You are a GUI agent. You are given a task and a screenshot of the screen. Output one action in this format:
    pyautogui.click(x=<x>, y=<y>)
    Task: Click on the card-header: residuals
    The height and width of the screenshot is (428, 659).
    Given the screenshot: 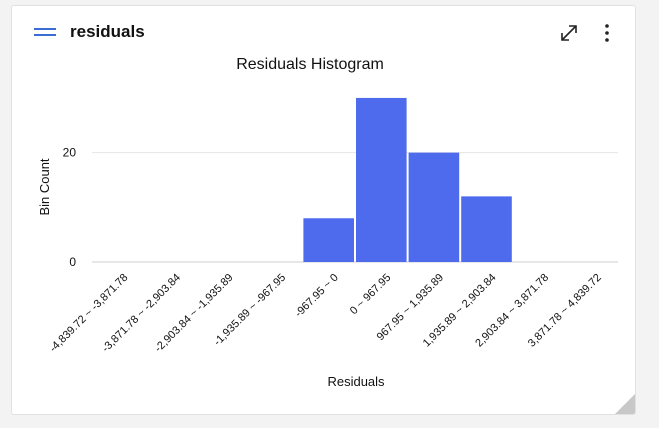 What is the action you would take?
    pyautogui.click(x=323, y=32)
    